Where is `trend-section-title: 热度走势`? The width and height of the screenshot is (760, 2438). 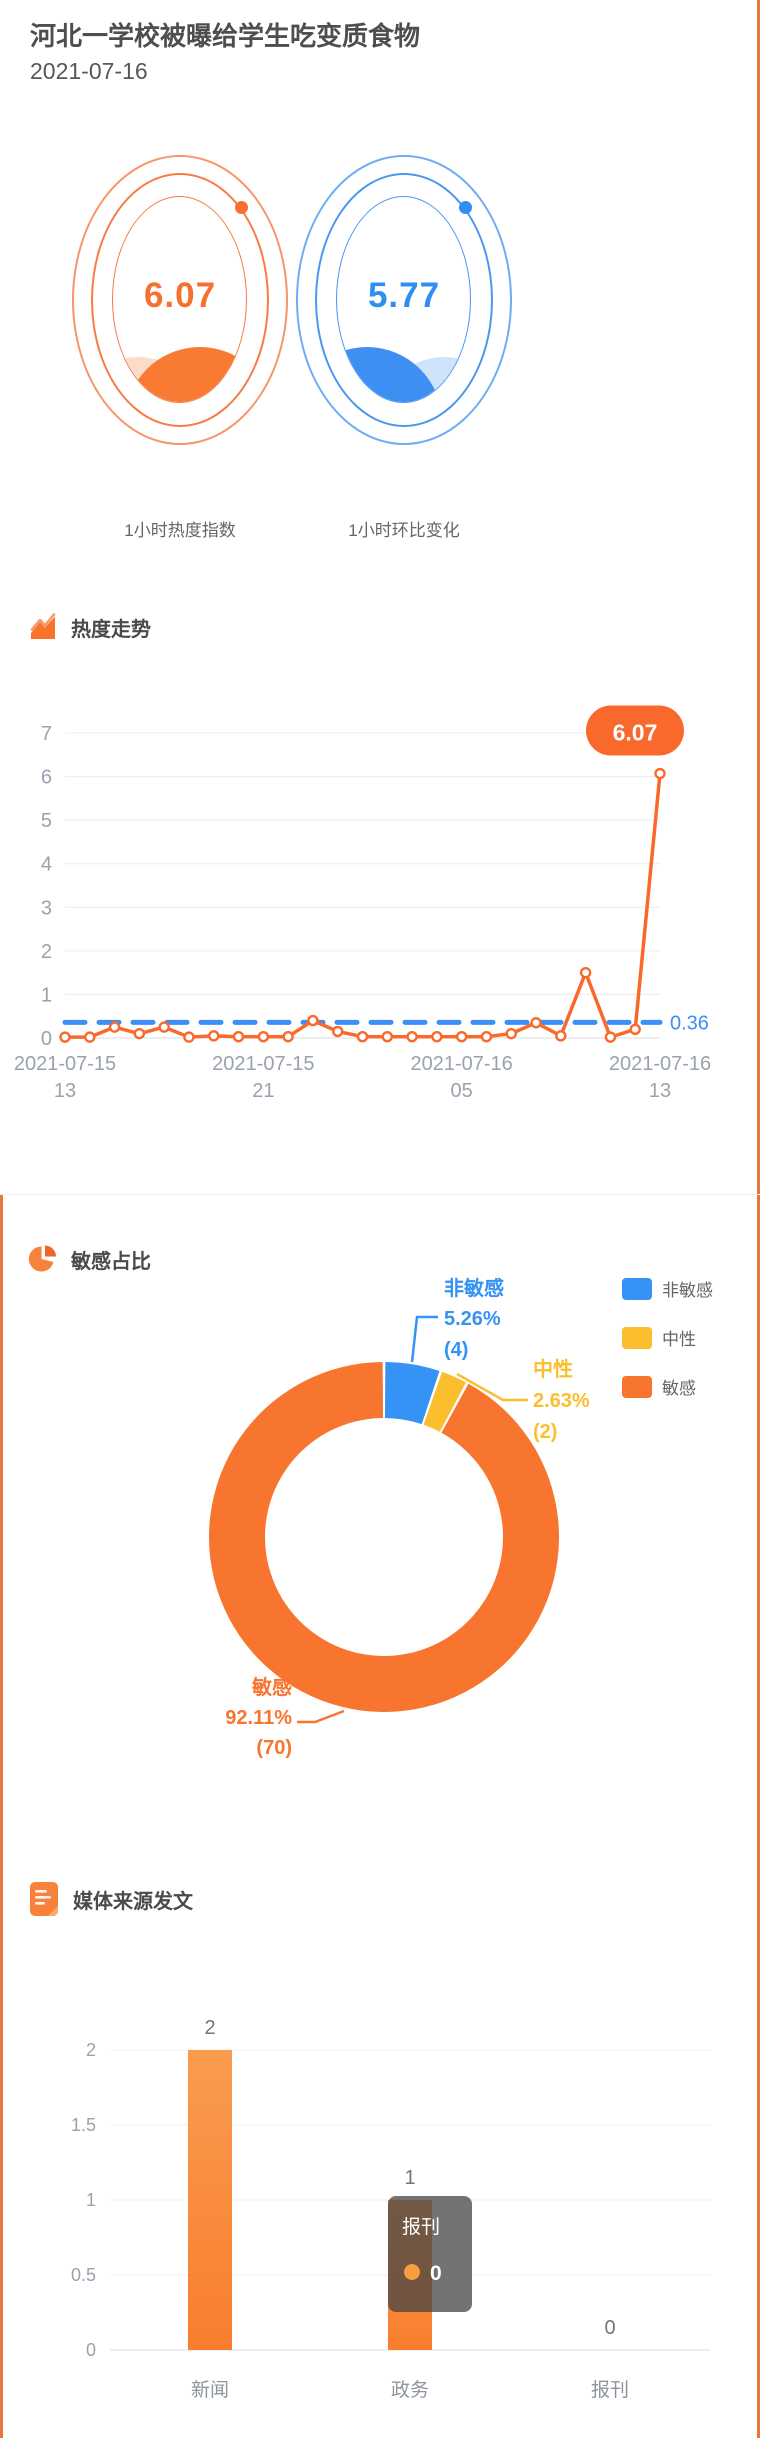 trend-section-title: 热度走势 is located at coordinates (111, 629).